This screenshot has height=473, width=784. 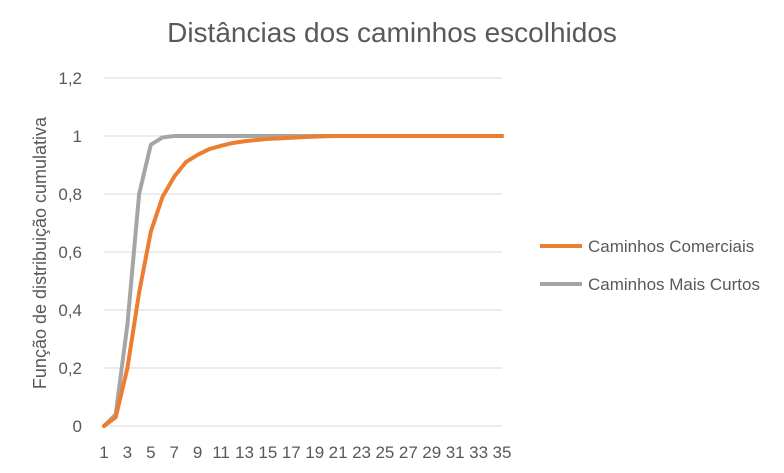 I want to click on x-tick-label: 27, so click(x=408, y=452).